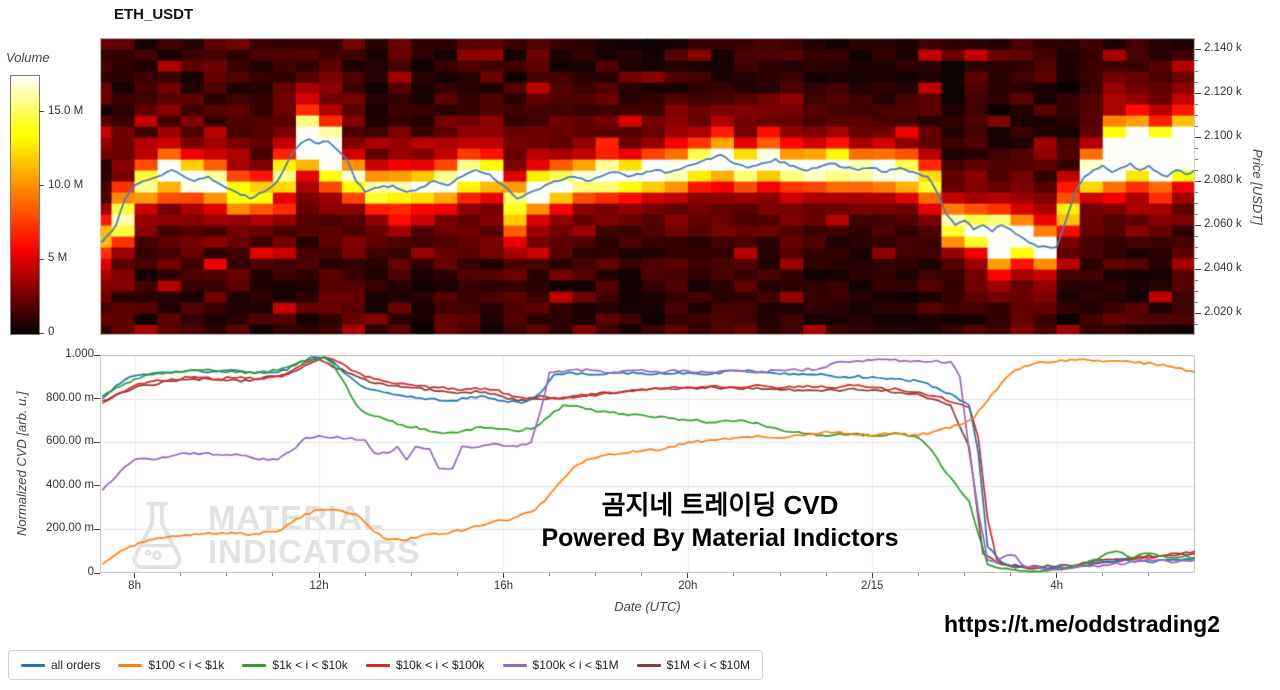 This screenshot has height=690, width=1280. What do you see at coordinates (720, 538) in the screenshot?
I see `annotation-powered-by: Powered By Material Indictors` at bounding box center [720, 538].